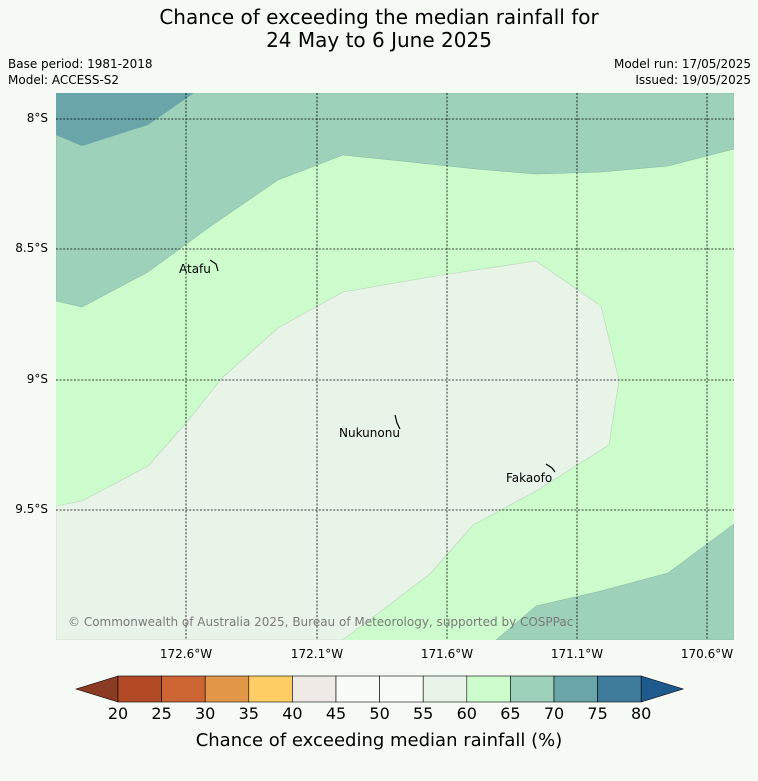 The image size is (758, 781). Describe the element at coordinates (641, 713) in the screenshot. I see `colorbar-tick-80: 80` at that location.